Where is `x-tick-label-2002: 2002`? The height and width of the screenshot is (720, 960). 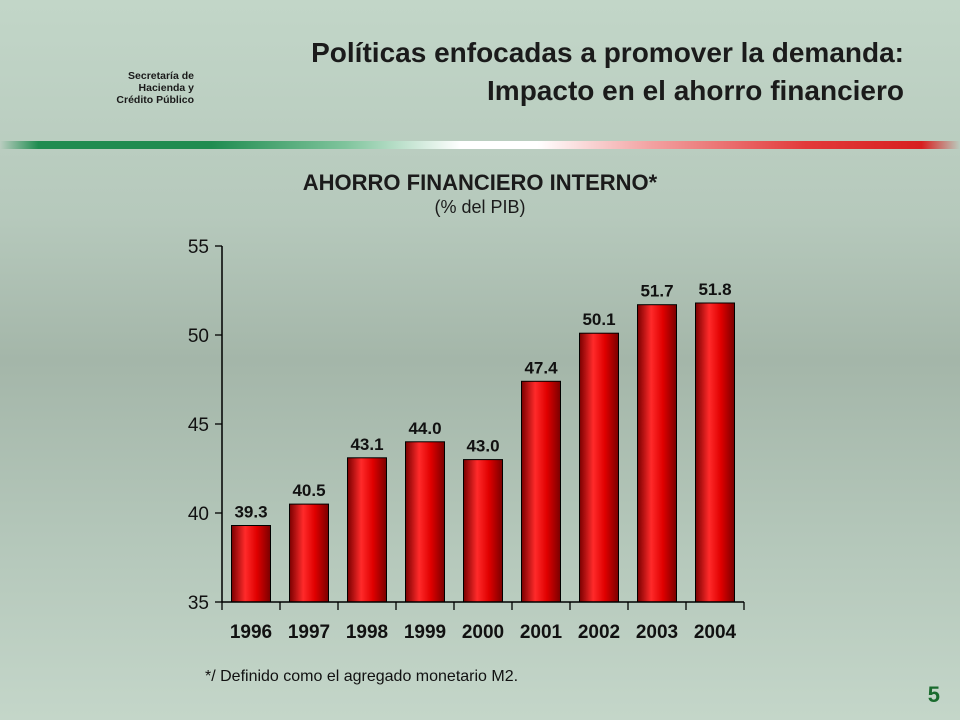 x-tick-label-2002: 2002 is located at coordinates (599, 632).